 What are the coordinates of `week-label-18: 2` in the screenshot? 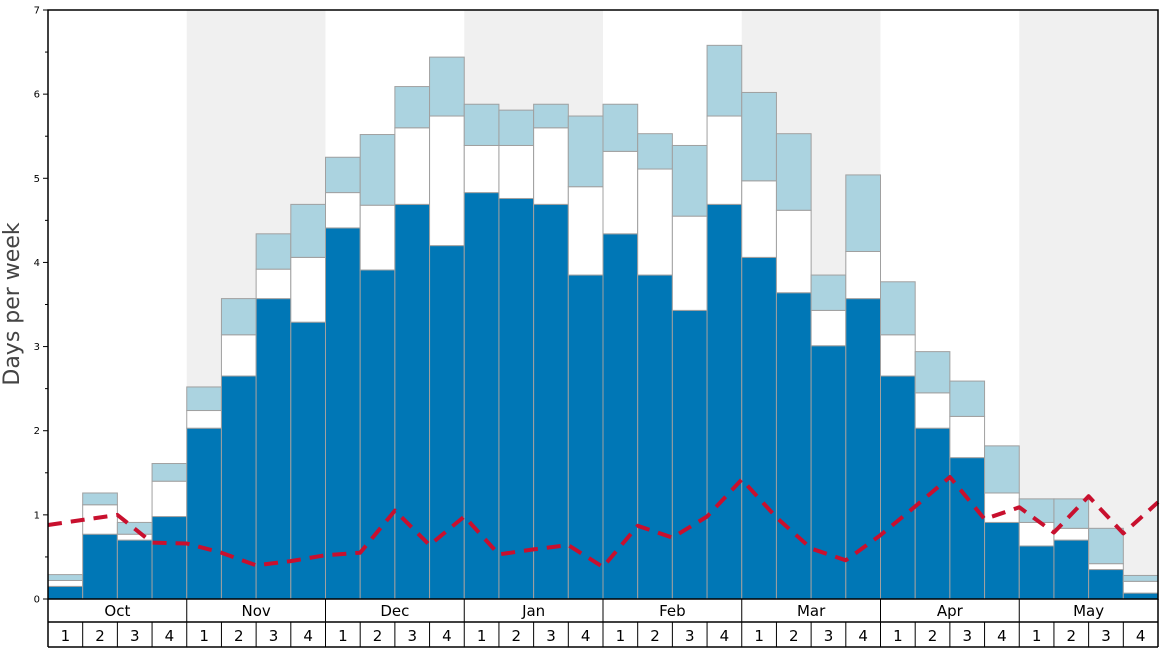 It's located at (655, 636).